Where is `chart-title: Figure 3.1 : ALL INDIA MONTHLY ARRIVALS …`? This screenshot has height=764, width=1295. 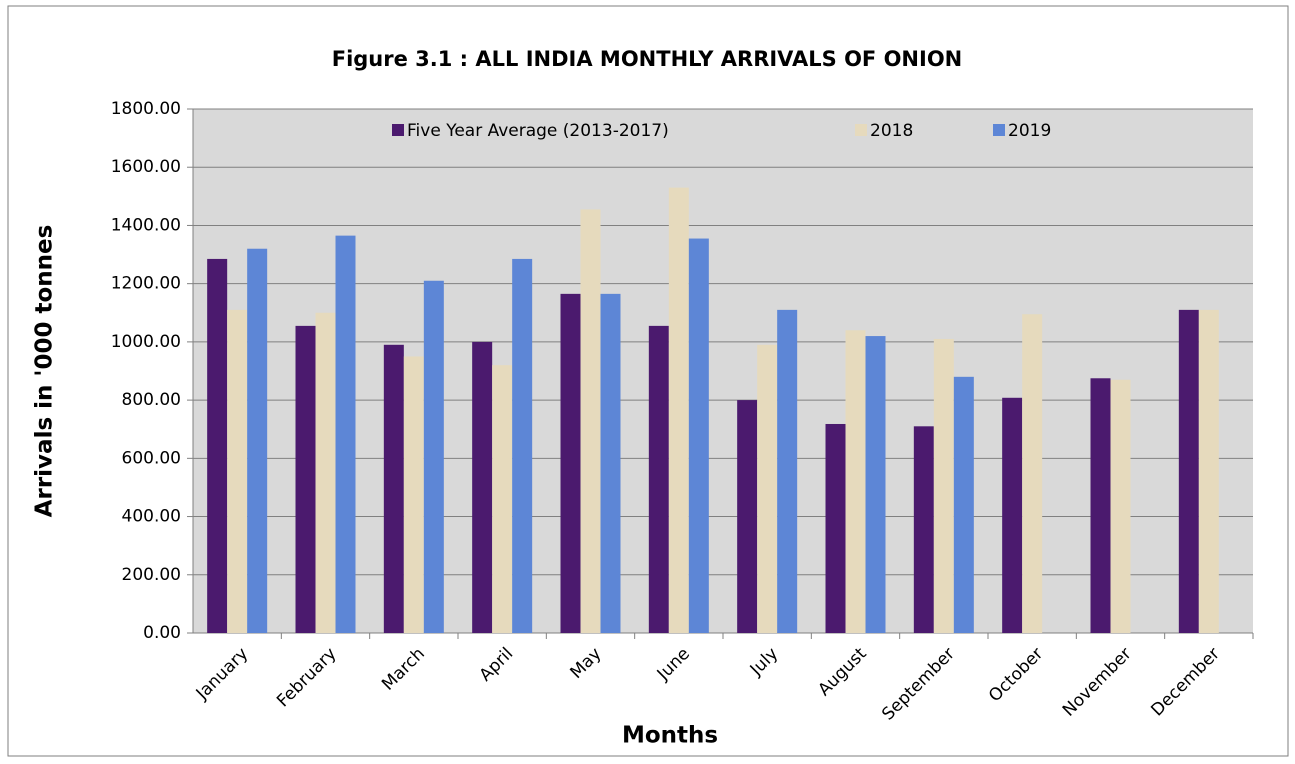 chart-title: Figure 3.1 : ALL INDIA MONTHLY ARRIVALS … is located at coordinates (647, 59).